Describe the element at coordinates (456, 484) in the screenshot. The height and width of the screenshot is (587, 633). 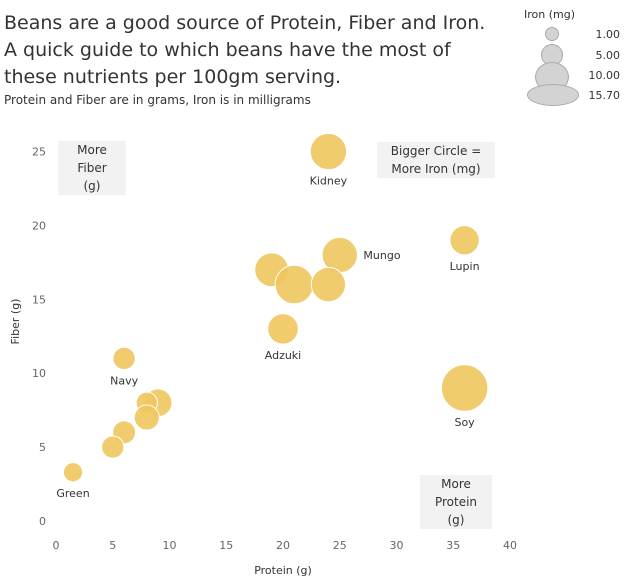
I see `more-protein-line-1: More` at that location.